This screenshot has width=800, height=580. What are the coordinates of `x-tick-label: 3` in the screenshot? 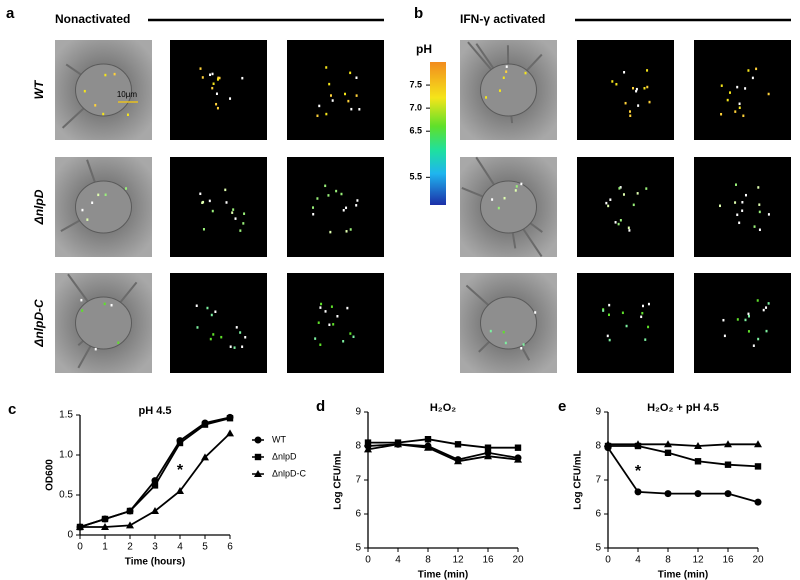 It's located at (155, 547).